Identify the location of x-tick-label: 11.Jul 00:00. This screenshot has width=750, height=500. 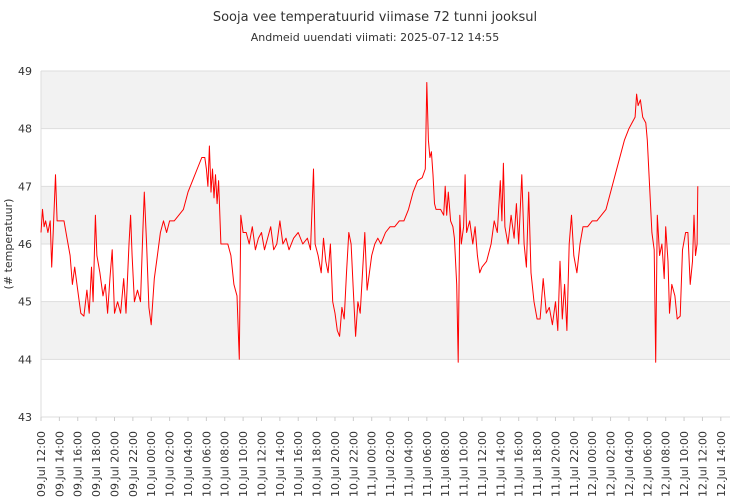
(372, 464).